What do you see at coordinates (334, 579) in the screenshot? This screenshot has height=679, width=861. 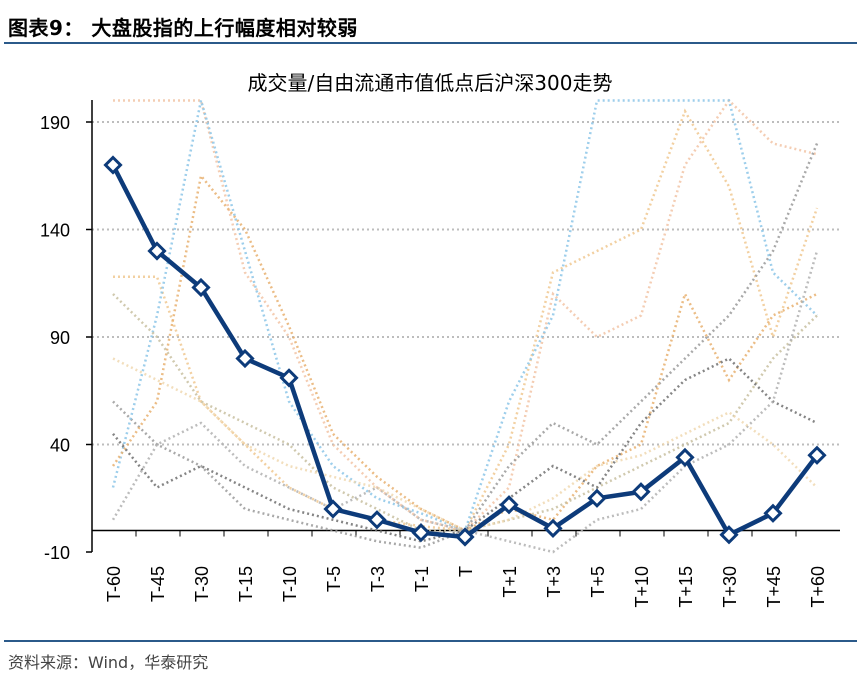 I see `x-tick-label: T-5` at bounding box center [334, 579].